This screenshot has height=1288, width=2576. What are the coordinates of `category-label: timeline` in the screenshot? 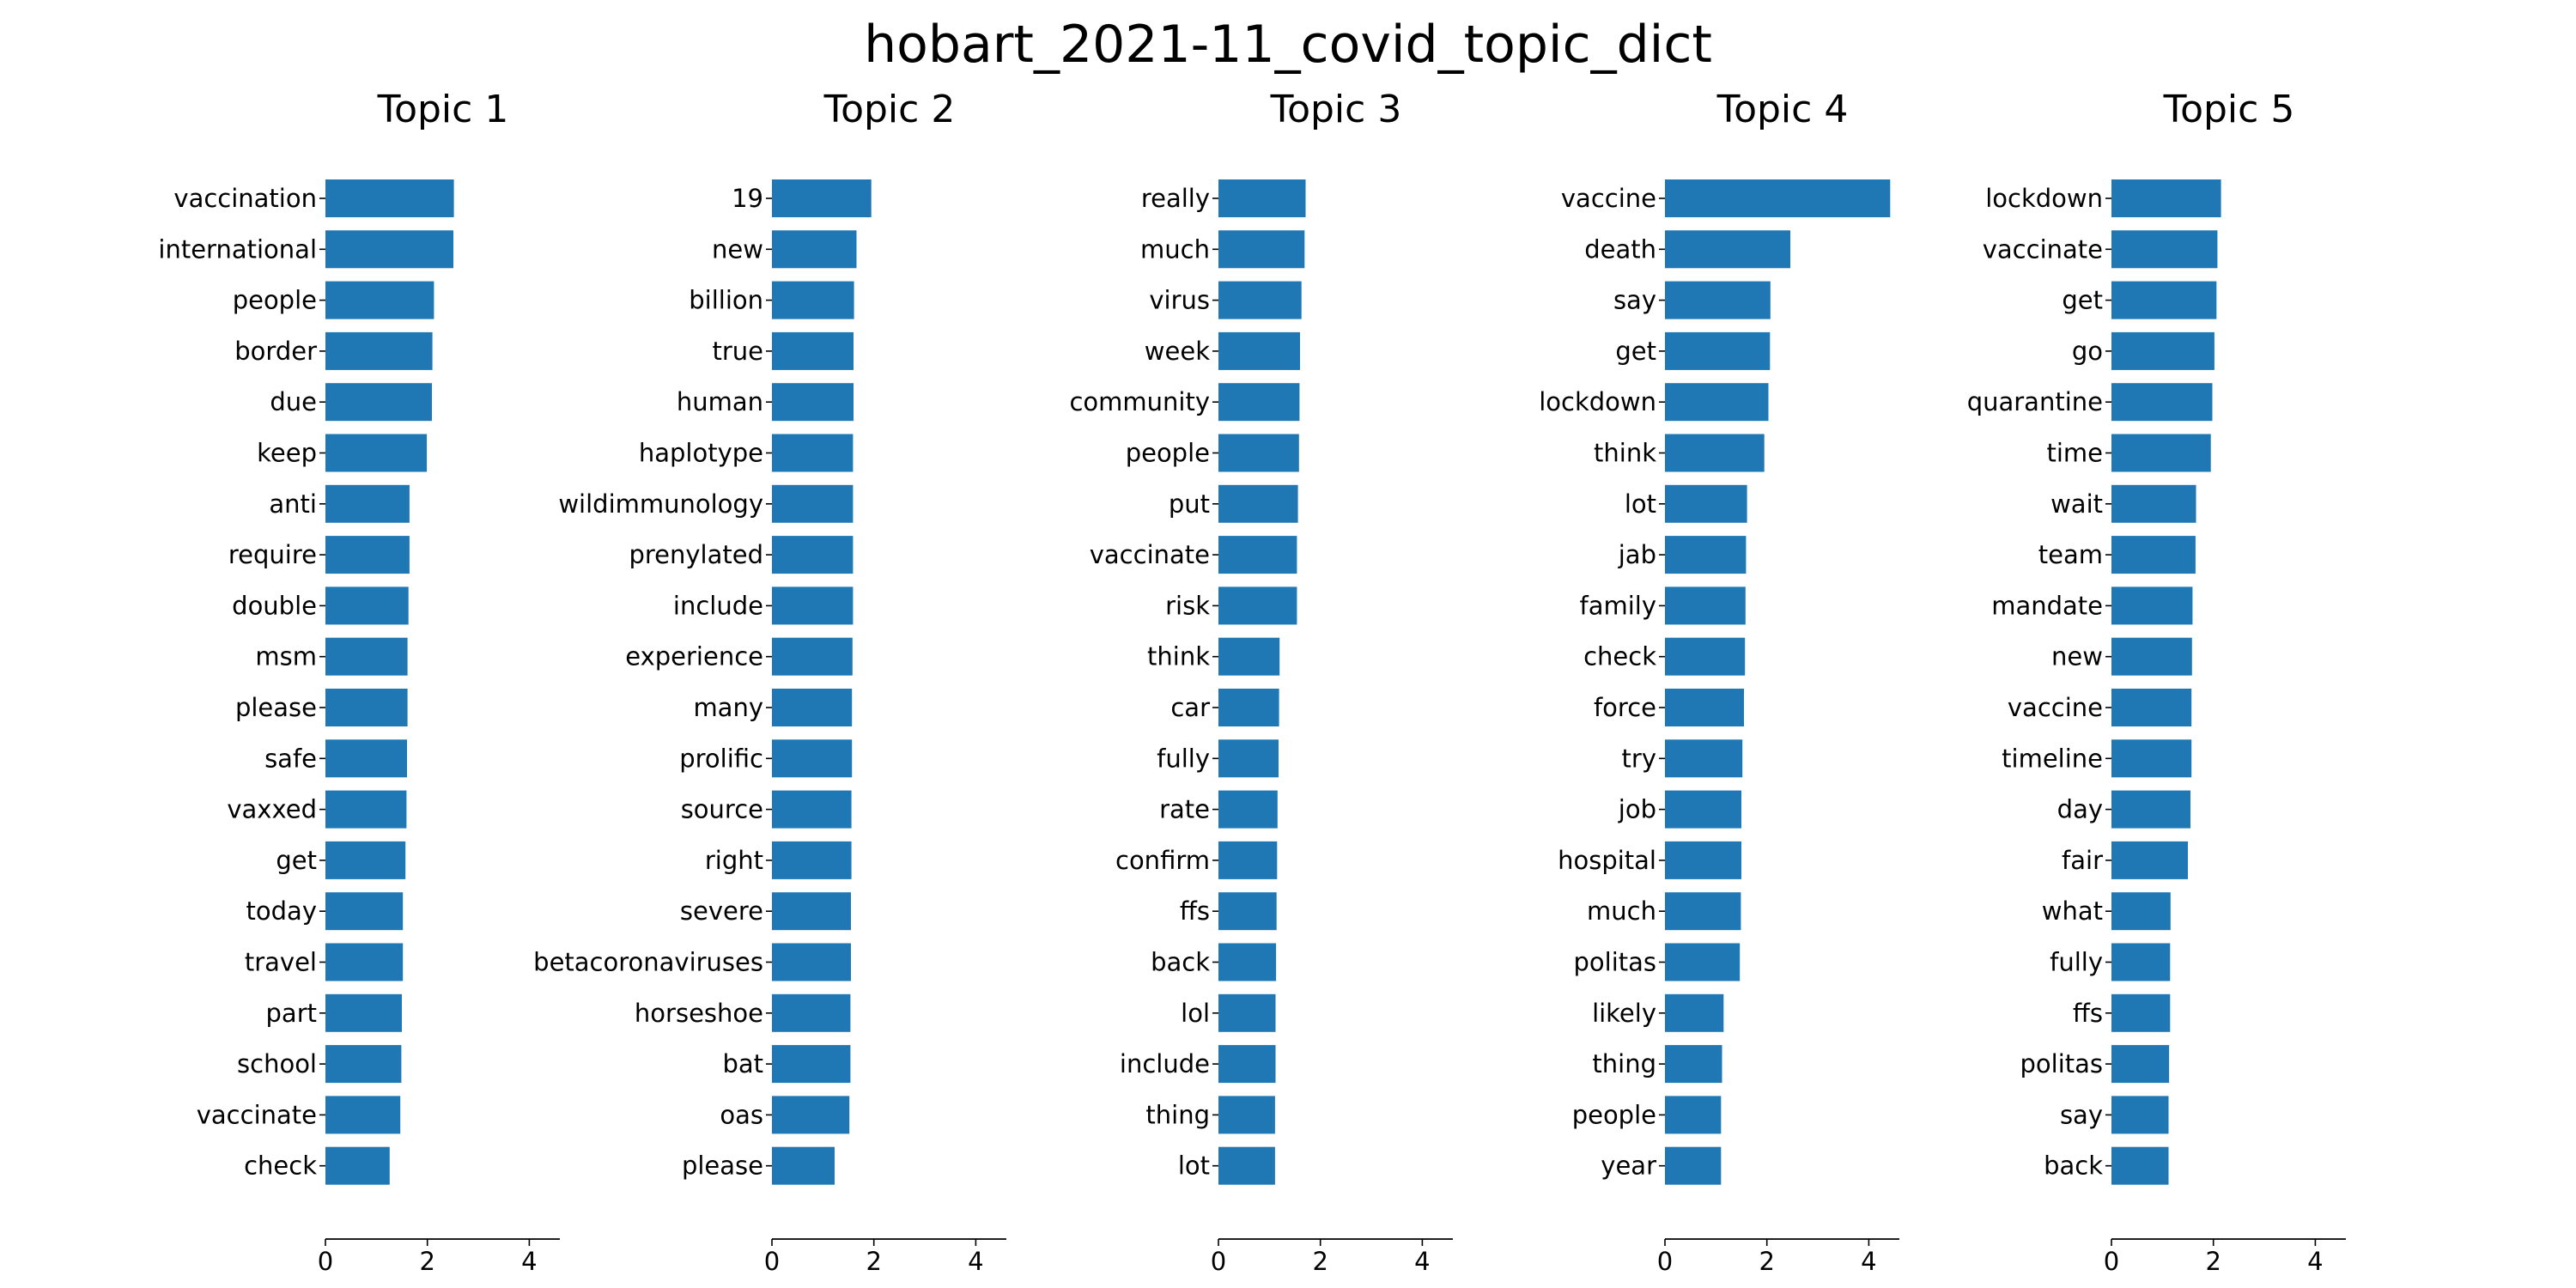 It's located at (2053, 759).